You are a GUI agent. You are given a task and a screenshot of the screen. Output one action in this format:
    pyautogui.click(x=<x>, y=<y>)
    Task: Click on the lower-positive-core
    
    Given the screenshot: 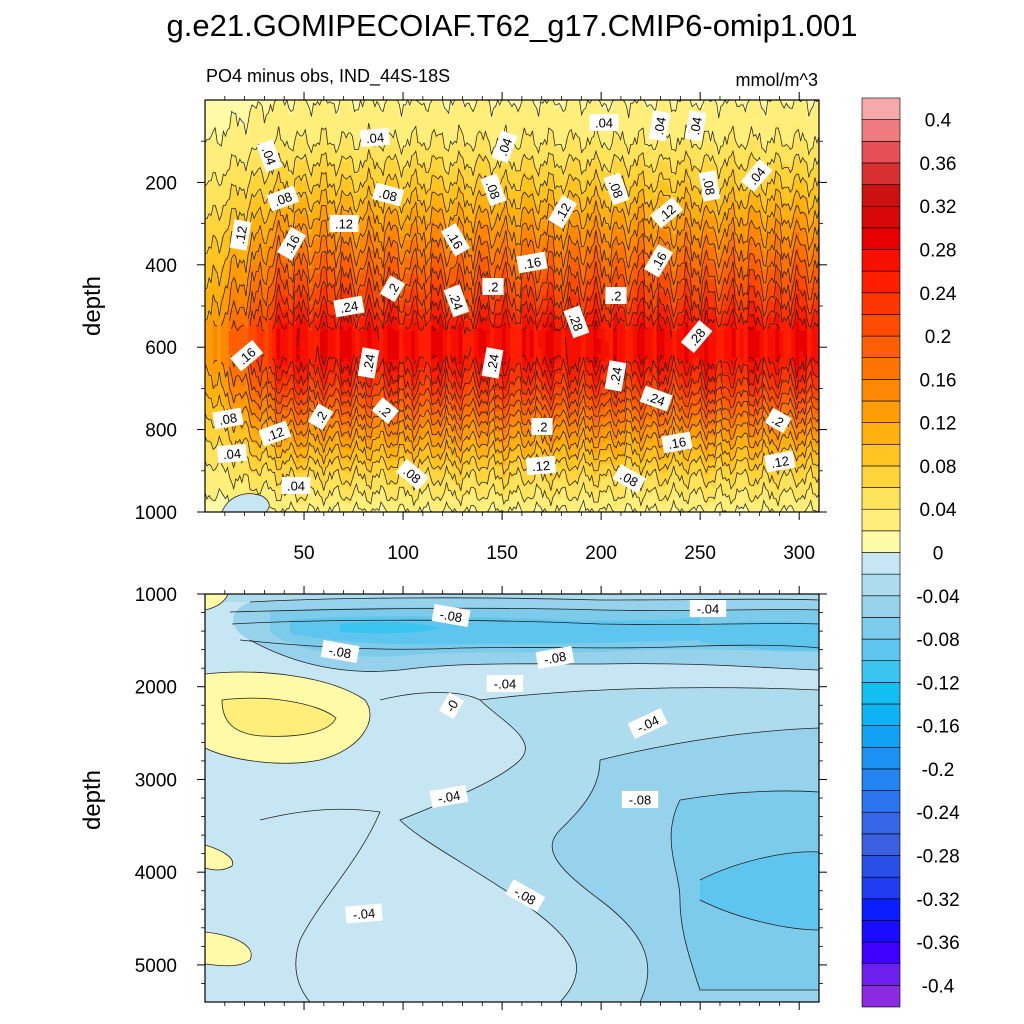 What is the action you would take?
    pyautogui.click(x=279, y=717)
    